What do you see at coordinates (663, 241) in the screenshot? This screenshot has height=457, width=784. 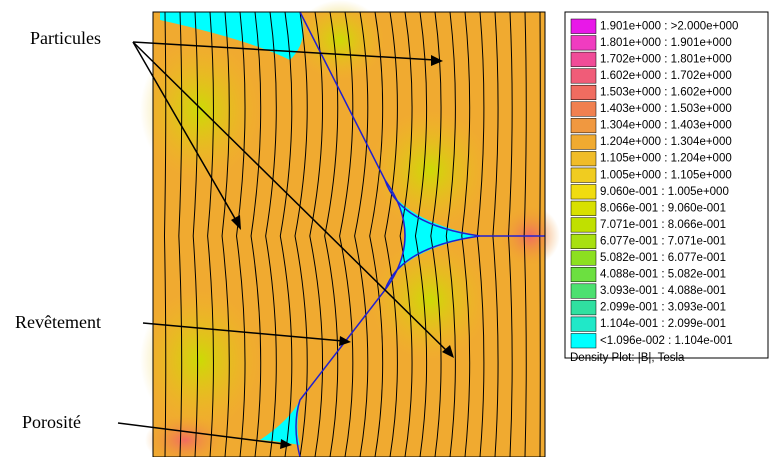 I see `legend-label: 6.077e-001 : 7.071e-001` at bounding box center [663, 241].